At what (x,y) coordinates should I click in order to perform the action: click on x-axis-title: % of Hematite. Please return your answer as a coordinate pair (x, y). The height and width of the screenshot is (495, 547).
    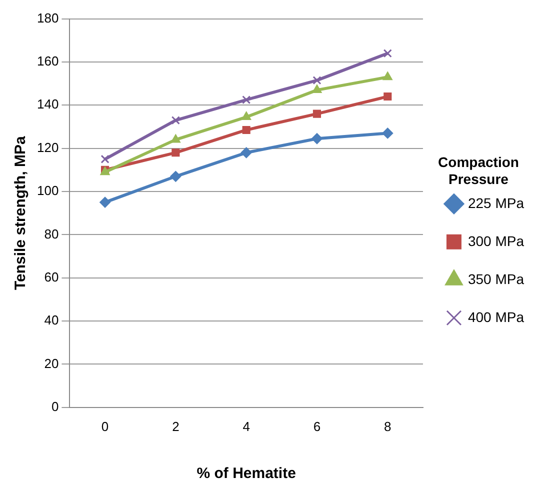
    Looking at the image, I should click on (246, 473).